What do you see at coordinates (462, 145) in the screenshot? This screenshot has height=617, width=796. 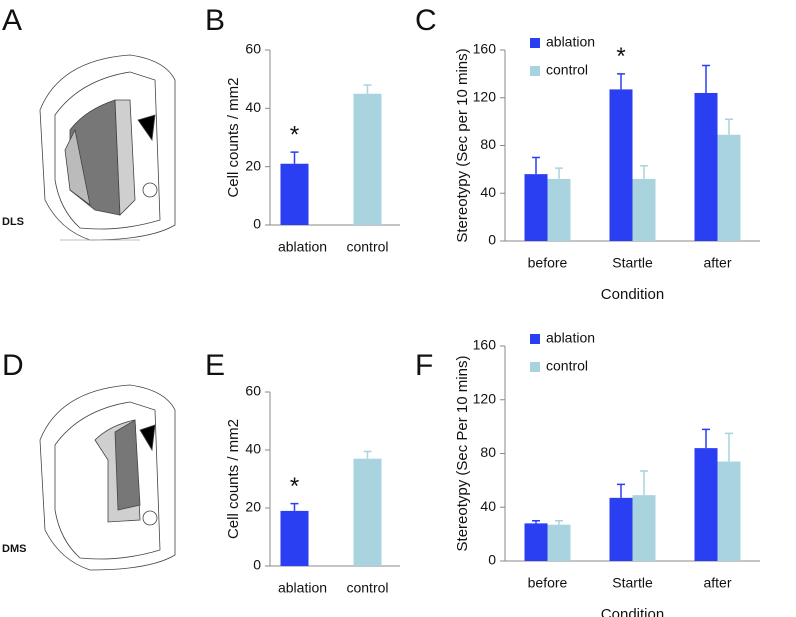 I see `y-axis-title: Stereotypy (Sec per 10 mins)` at bounding box center [462, 145].